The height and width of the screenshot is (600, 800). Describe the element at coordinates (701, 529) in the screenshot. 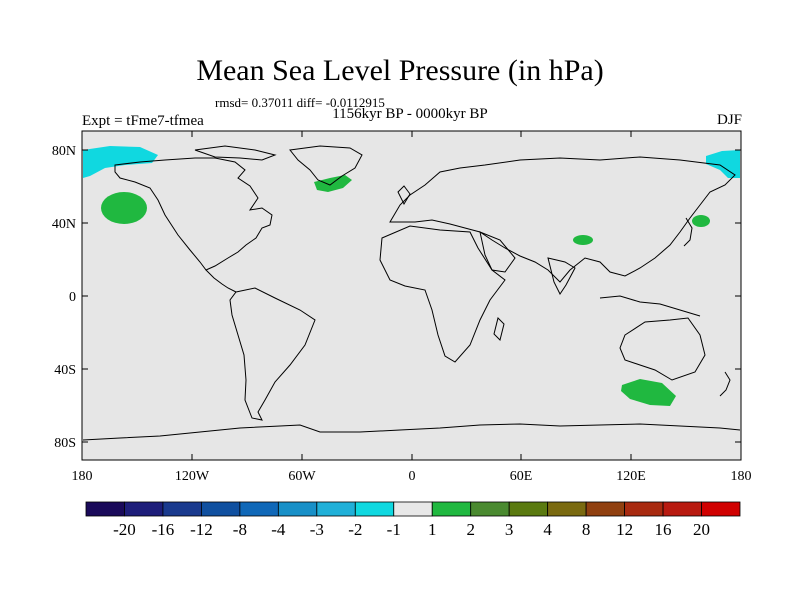

I see `colorbar-label: 20` at that location.